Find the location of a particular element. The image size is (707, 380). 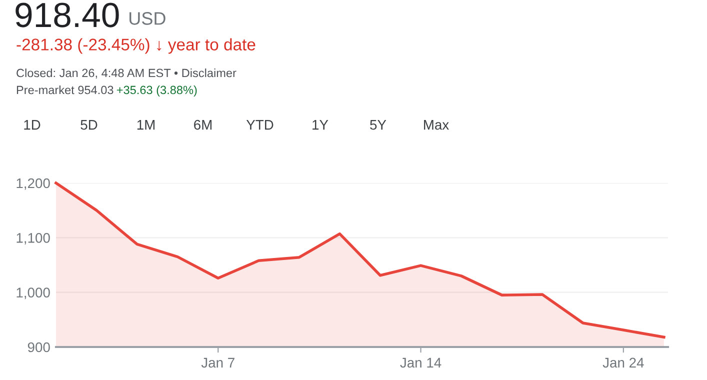

y-tick-label: 900 is located at coordinates (39, 347).